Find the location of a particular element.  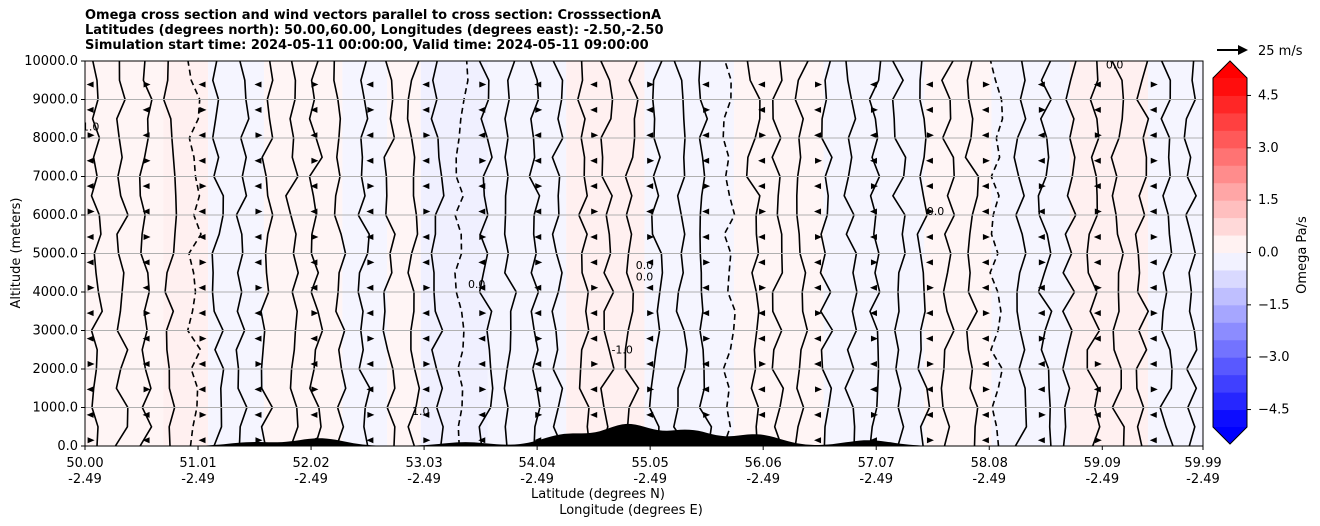

colorbar-tick-label: 0.0 is located at coordinates (1268, 253).